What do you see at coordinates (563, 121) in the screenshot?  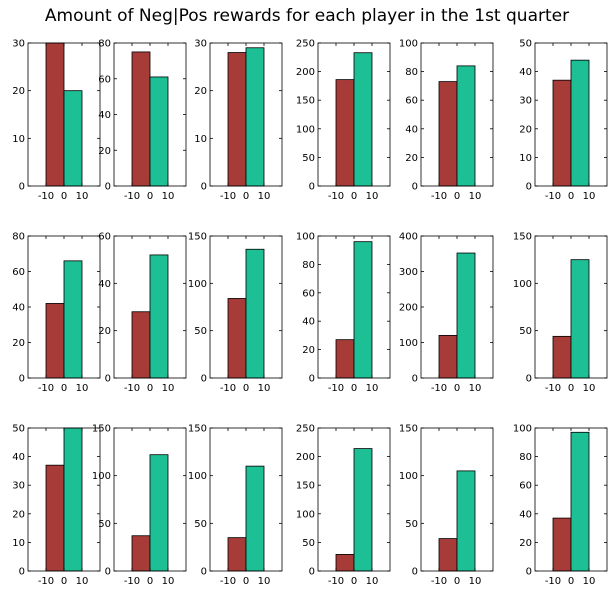 I see `subplot-6: 01020304050-10 0 10` at bounding box center [563, 121].